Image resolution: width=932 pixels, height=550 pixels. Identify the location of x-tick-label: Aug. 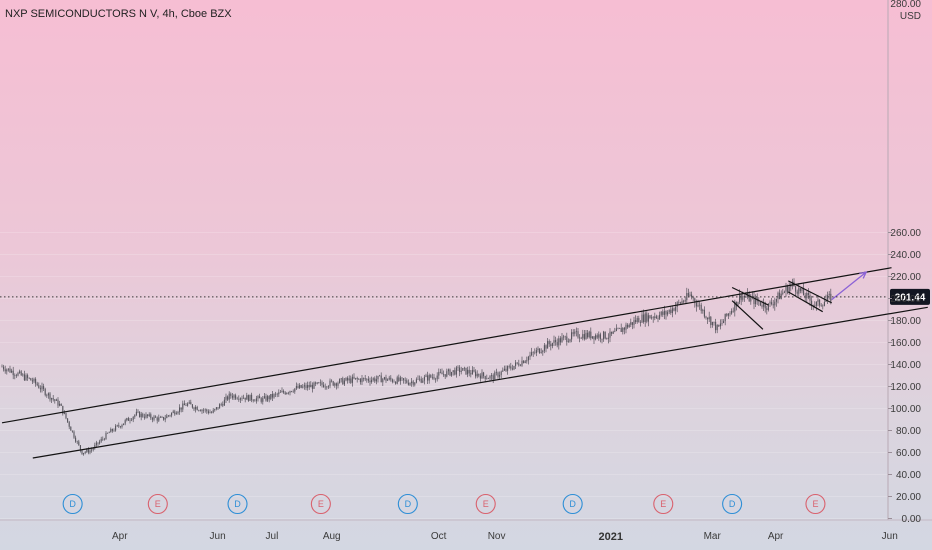
(332, 536).